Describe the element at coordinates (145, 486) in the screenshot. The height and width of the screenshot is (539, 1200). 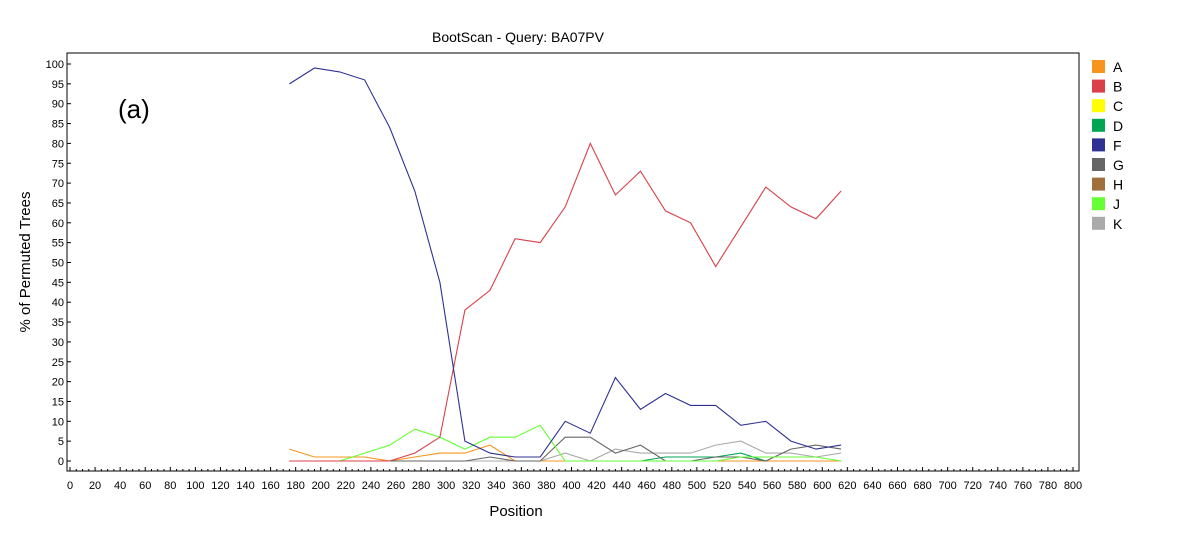
I see `x-tick-label: 60` at that location.